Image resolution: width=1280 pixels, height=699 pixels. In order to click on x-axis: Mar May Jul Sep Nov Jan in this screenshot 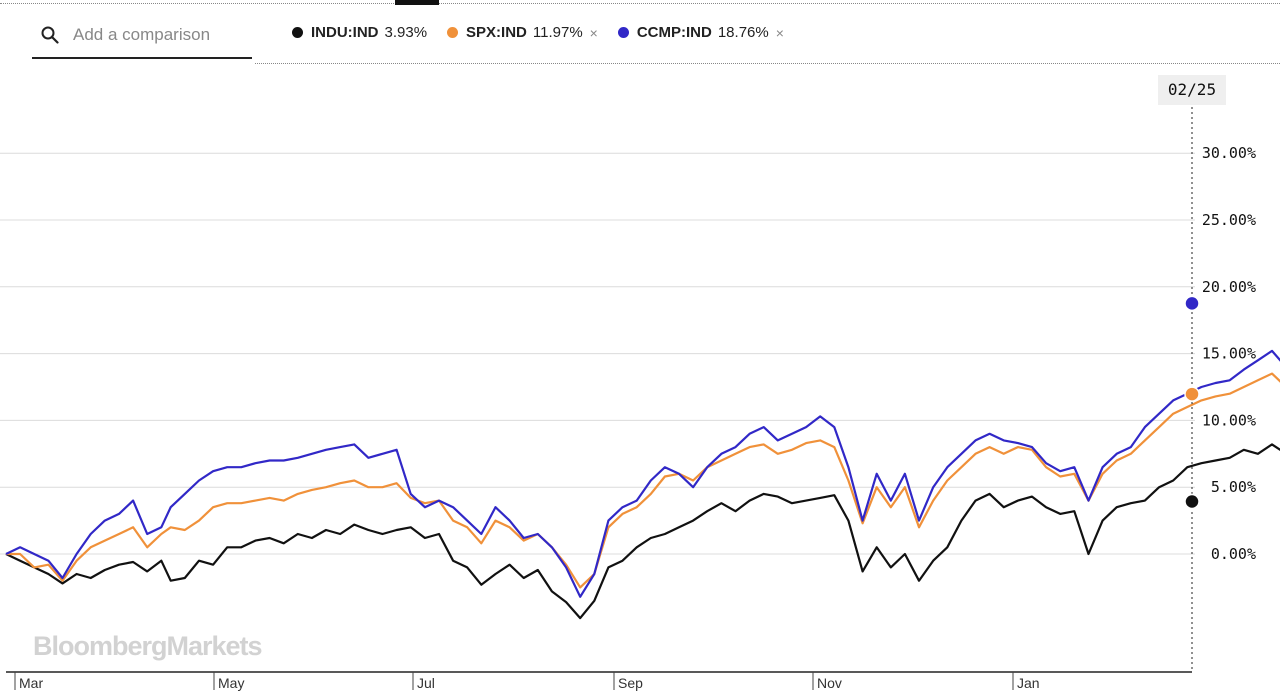, I will do `click(599, 681)`.